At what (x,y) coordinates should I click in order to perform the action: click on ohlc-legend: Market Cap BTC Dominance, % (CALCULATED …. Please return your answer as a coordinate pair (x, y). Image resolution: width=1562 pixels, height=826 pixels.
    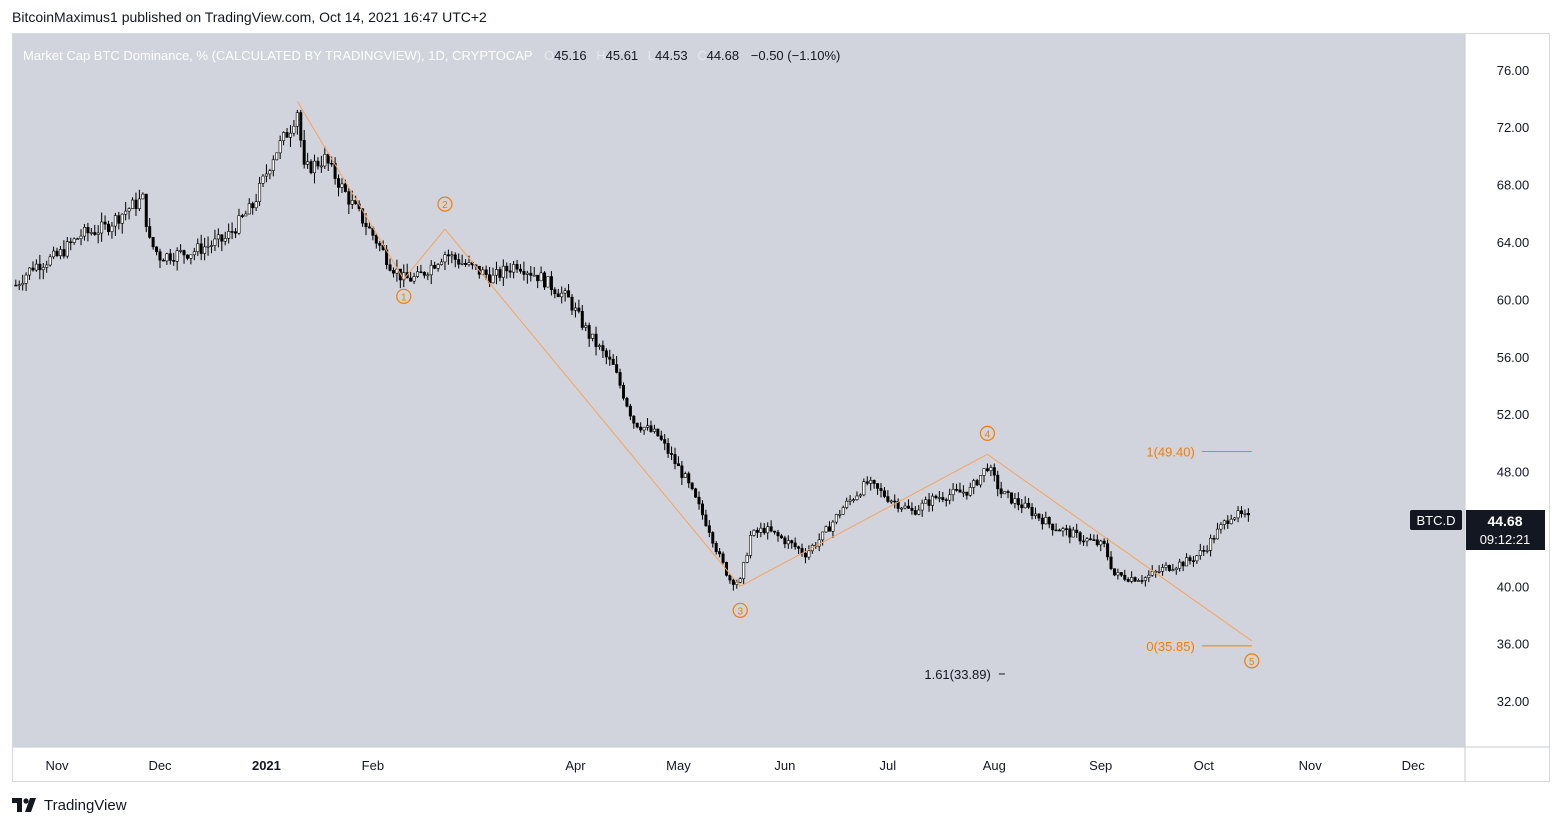
    Looking at the image, I should click on (431, 55).